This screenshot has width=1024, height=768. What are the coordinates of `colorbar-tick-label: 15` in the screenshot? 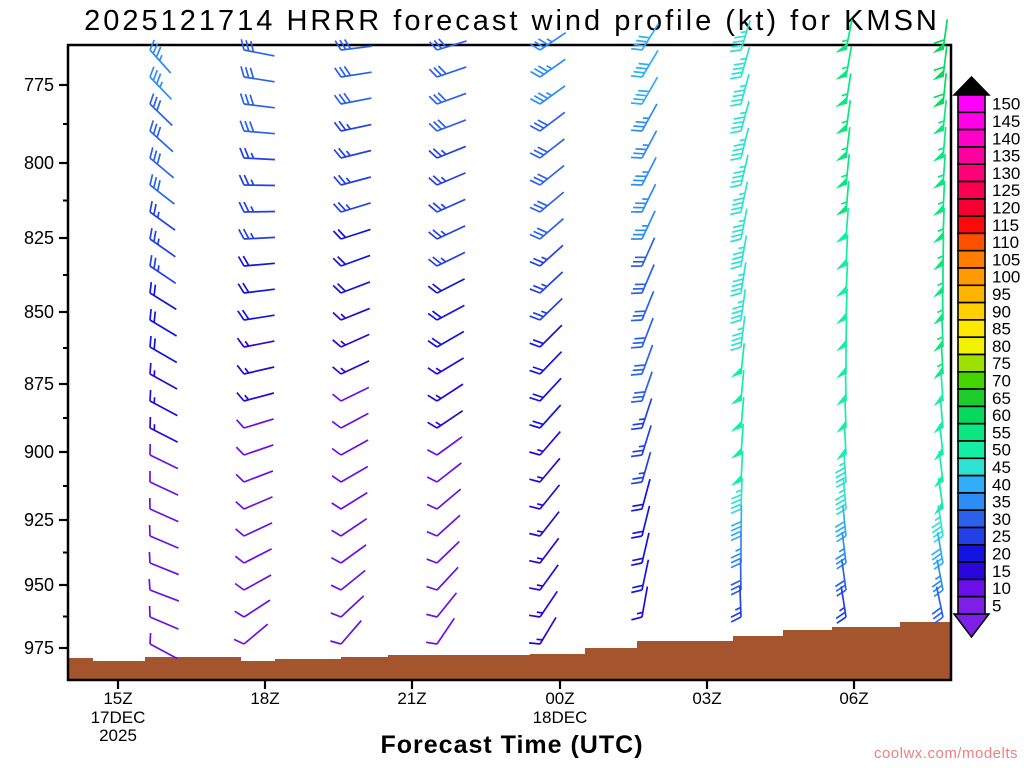 It's located at (1001, 571).